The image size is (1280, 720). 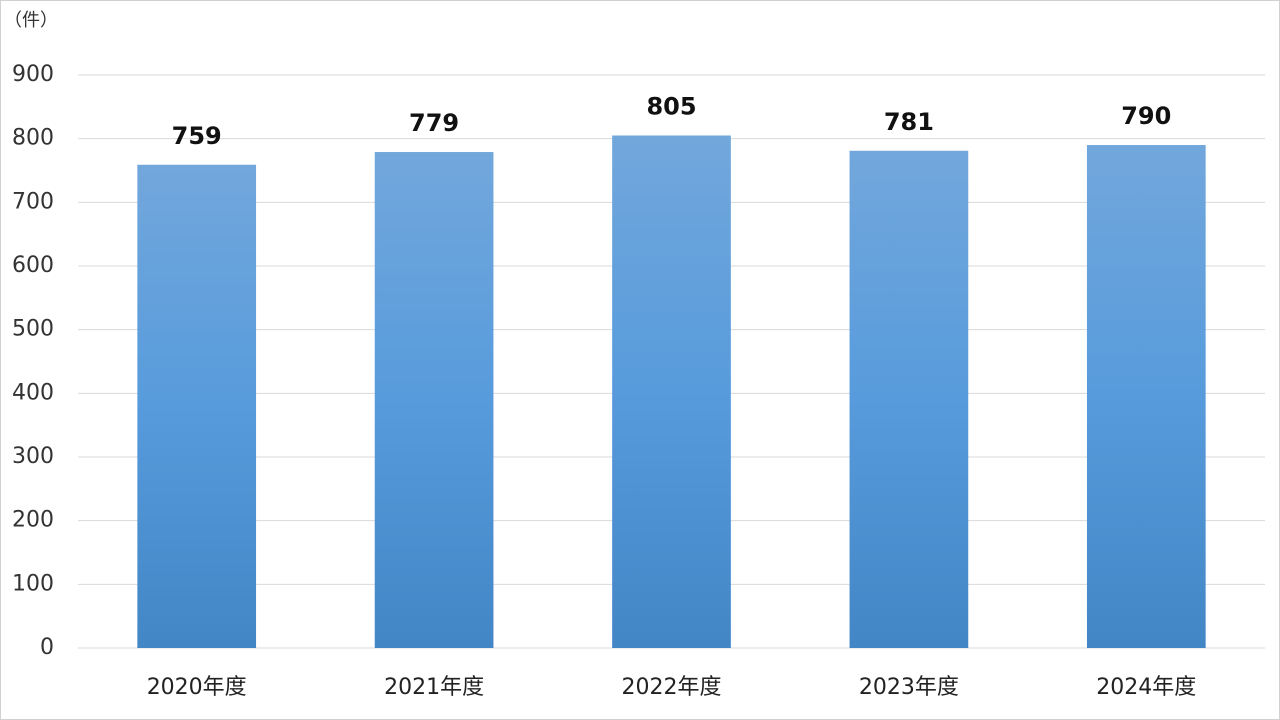 What do you see at coordinates (434, 123) in the screenshot?
I see `data-label: 779` at bounding box center [434, 123].